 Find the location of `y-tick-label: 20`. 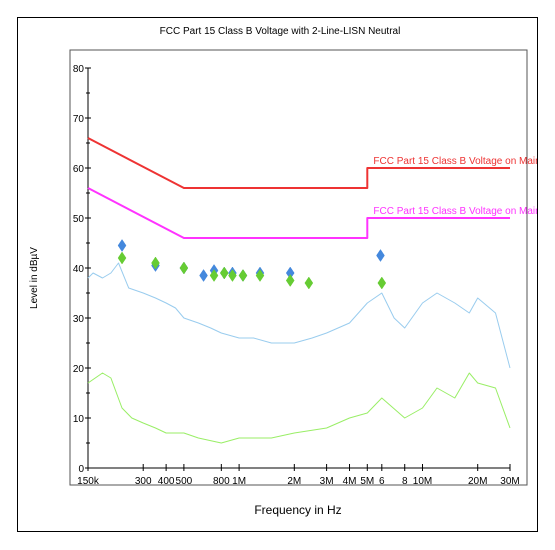

y-tick-label: 20 is located at coordinates (79, 369).